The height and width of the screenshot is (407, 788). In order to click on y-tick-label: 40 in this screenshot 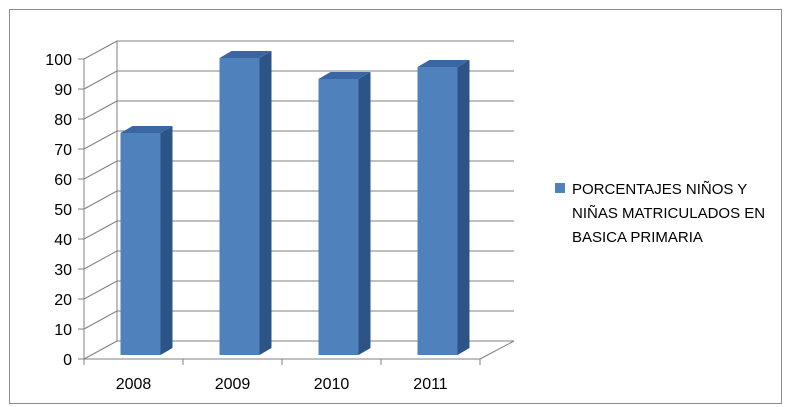, I will do `click(63, 240)`.